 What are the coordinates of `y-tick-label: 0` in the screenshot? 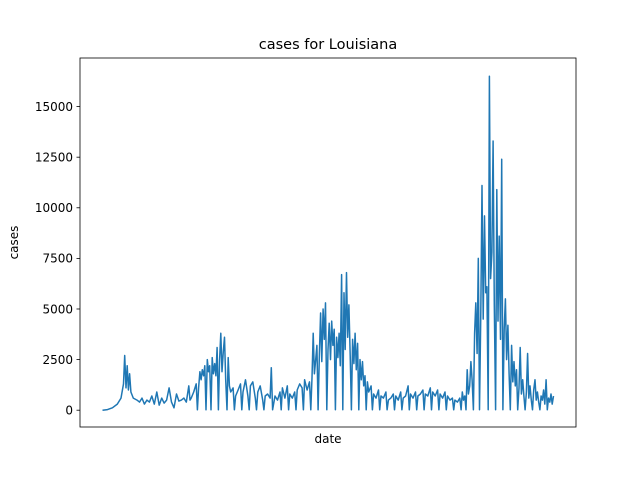 It's located at (69, 410).